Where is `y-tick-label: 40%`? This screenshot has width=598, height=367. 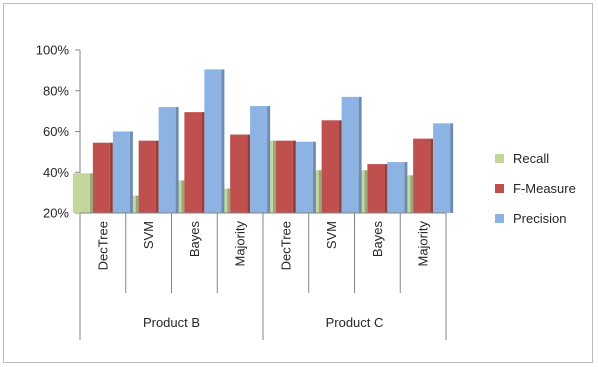 y-tick-label: 40% is located at coordinates (56, 172).